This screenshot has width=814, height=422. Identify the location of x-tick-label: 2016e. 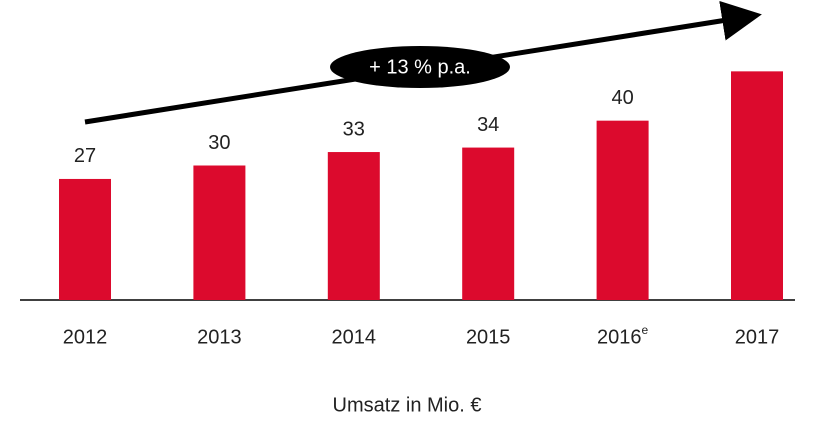
(623, 335).